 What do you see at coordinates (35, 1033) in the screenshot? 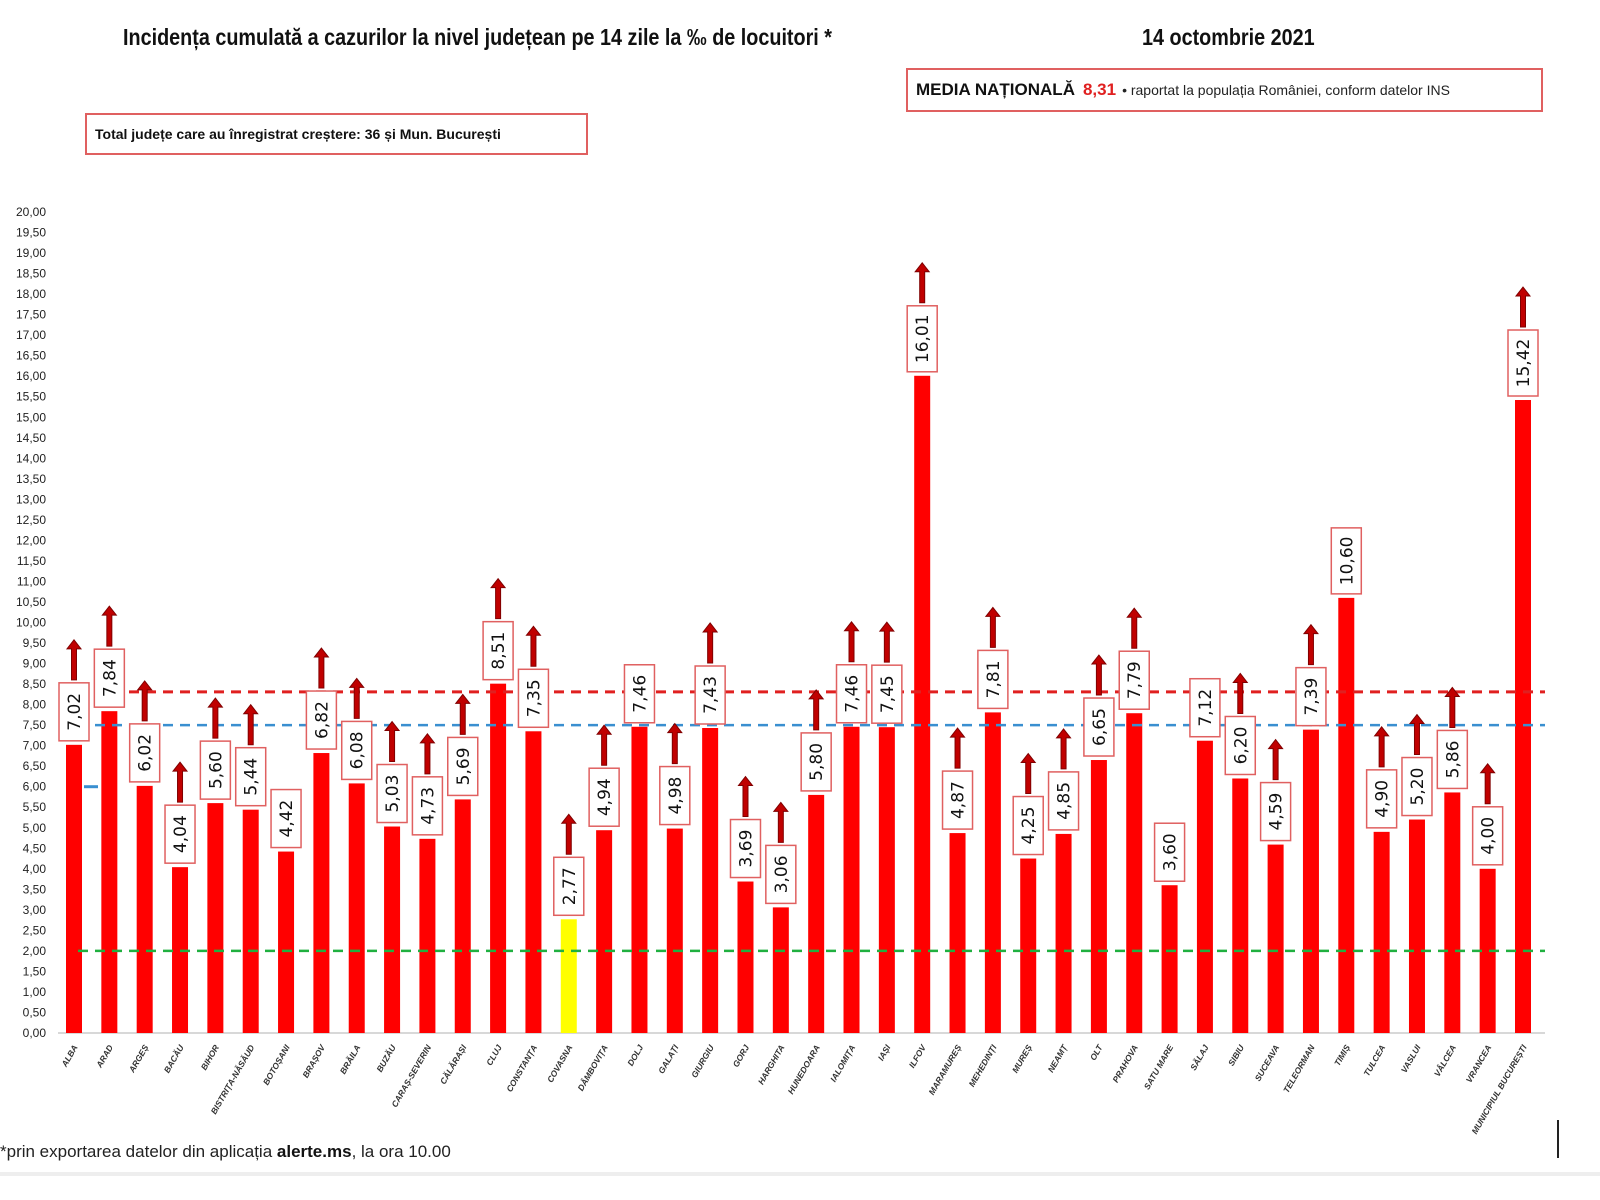
I see `y-tick-label: 0,00` at bounding box center [35, 1033].